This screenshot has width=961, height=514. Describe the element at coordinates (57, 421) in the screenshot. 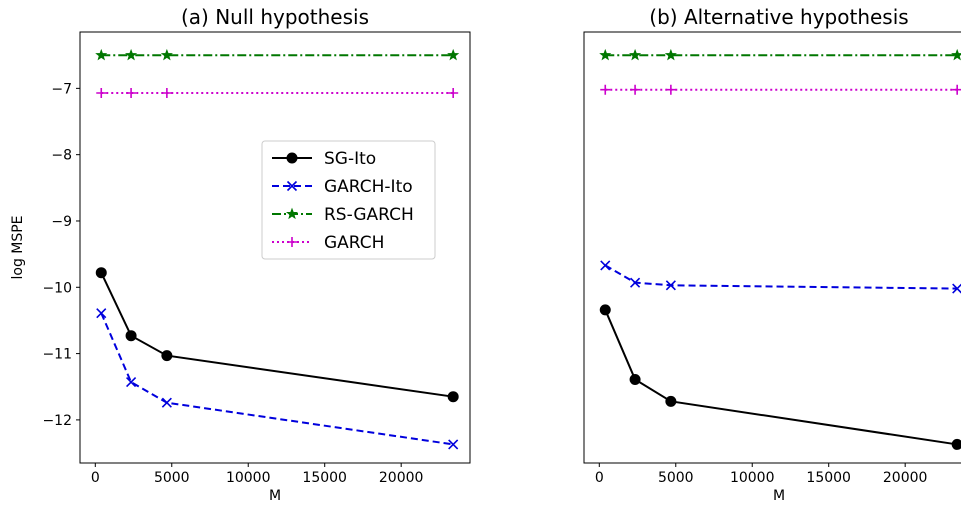

I see `panel-0-ytick-label-0: −12` at that location.